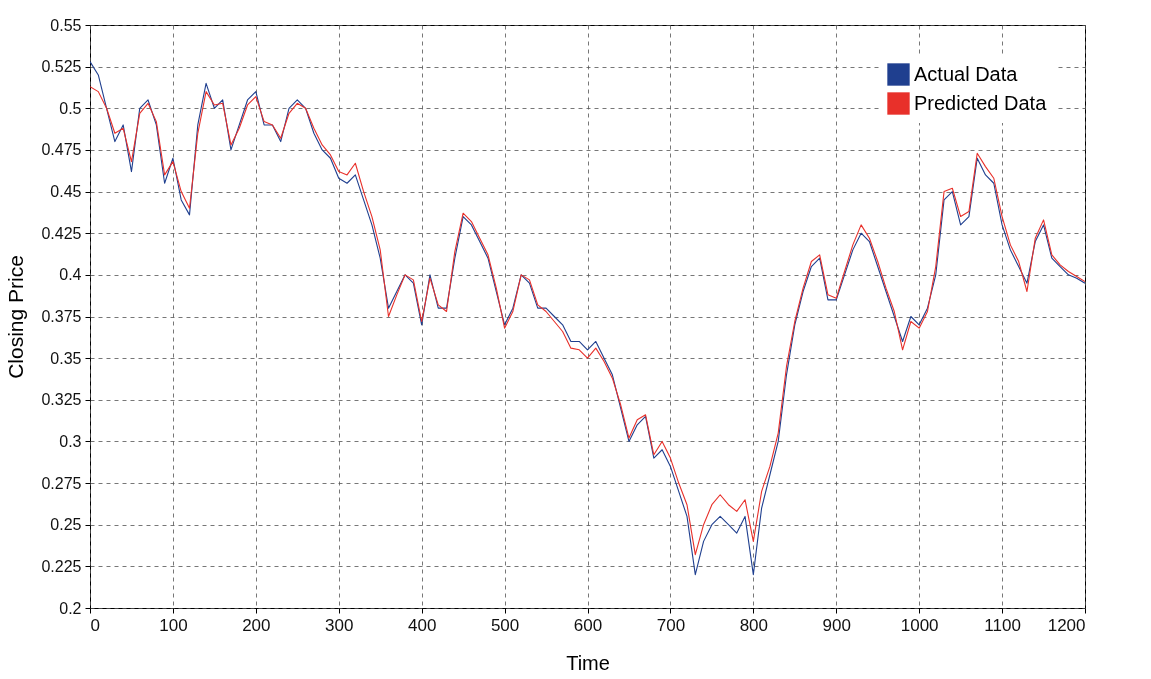 Image resolution: width=1151 pixels, height=679 pixels. I want to click on x-tick-label: 200, so click(256, 625).